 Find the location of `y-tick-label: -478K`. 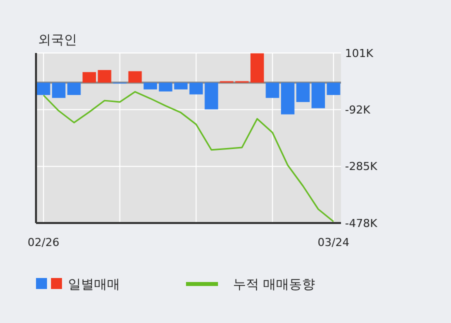

y-tick-label: -478K is located at coordinates (361, 223).